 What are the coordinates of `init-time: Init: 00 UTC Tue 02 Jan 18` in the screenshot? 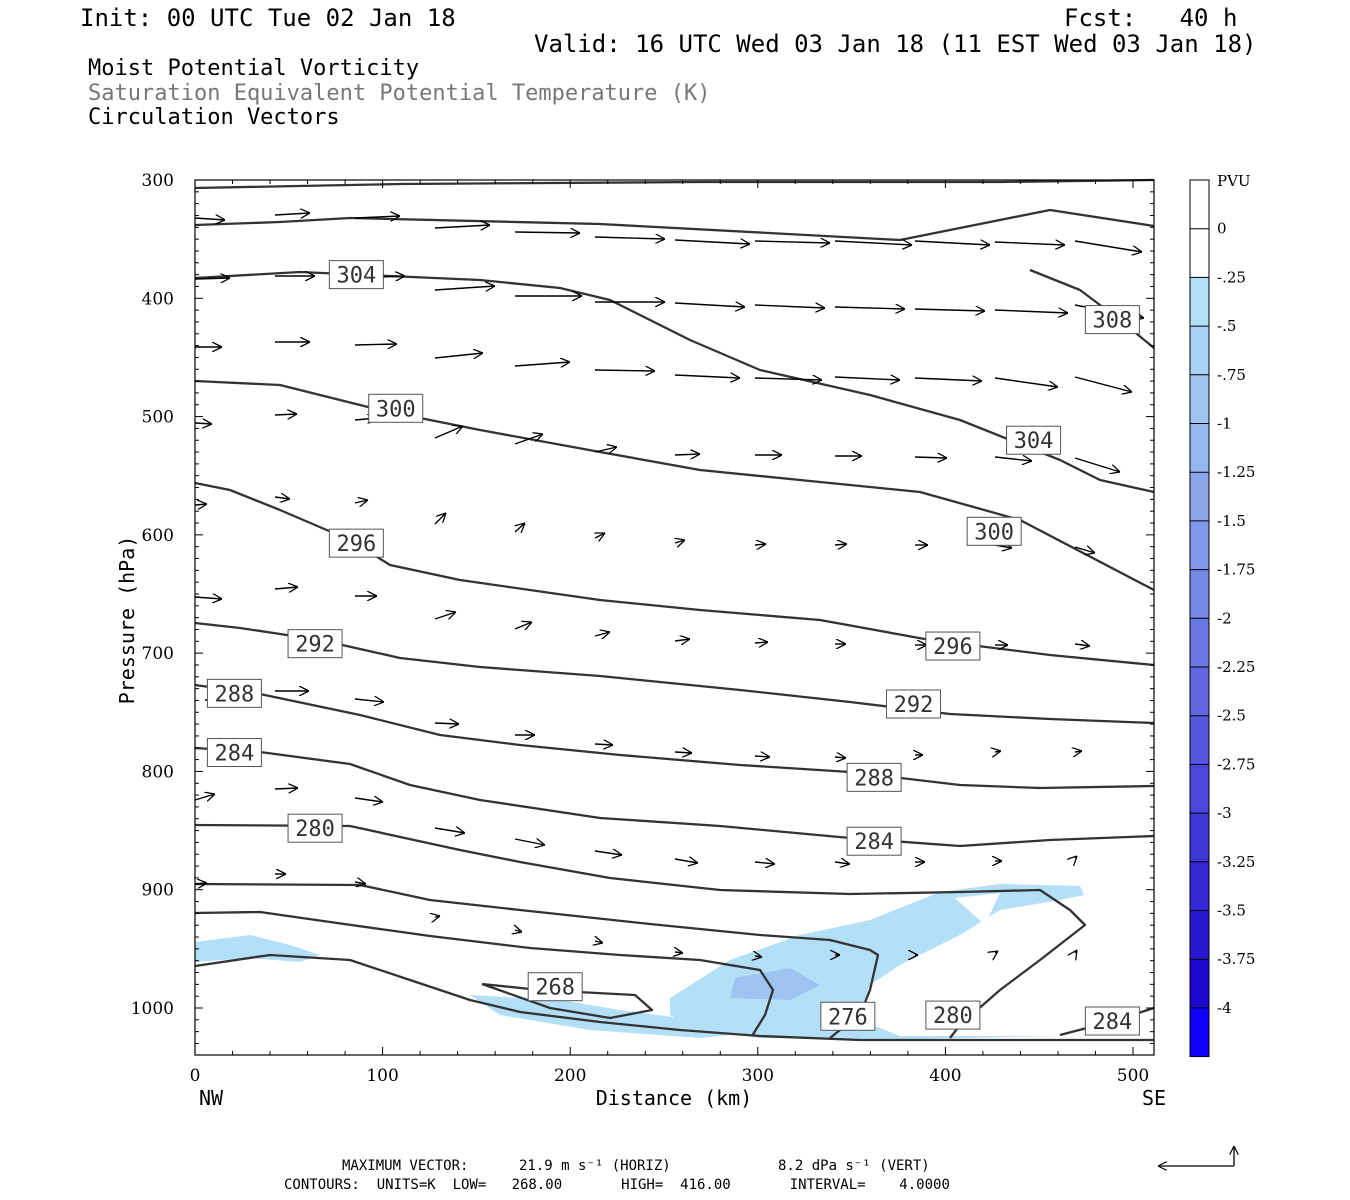 It's located at (268, 18).